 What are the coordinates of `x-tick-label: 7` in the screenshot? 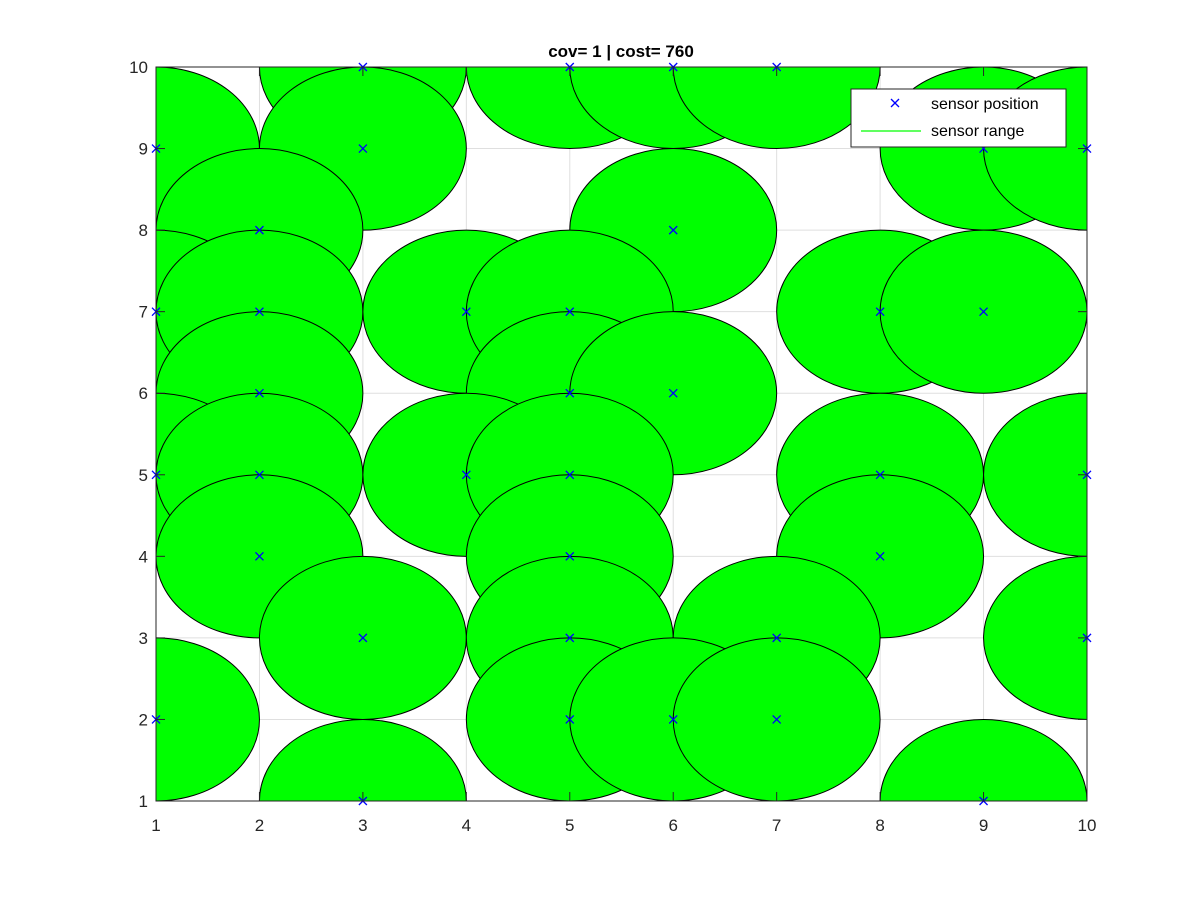 It's located at (776, 825).